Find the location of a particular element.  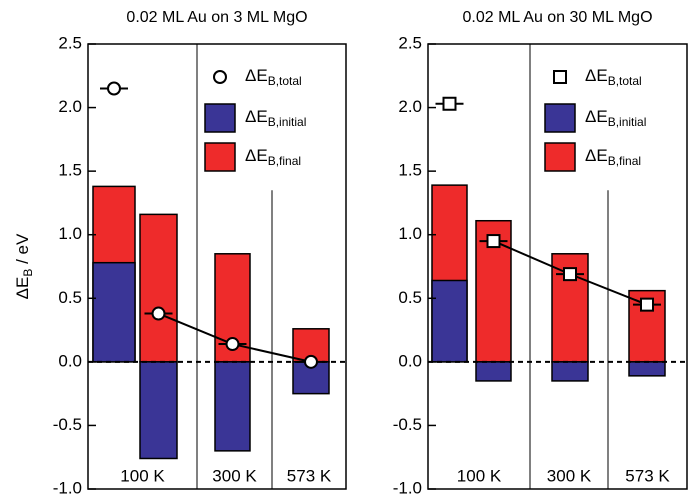

y-label-rest: / eV is located at coordinates (22, 251).